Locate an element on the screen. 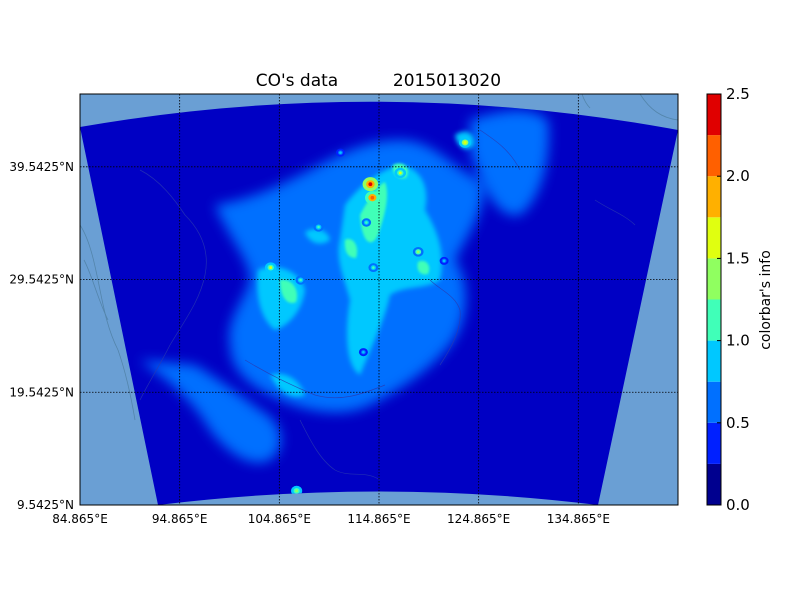  colorbar-frame is located at coordinates (714, 299).